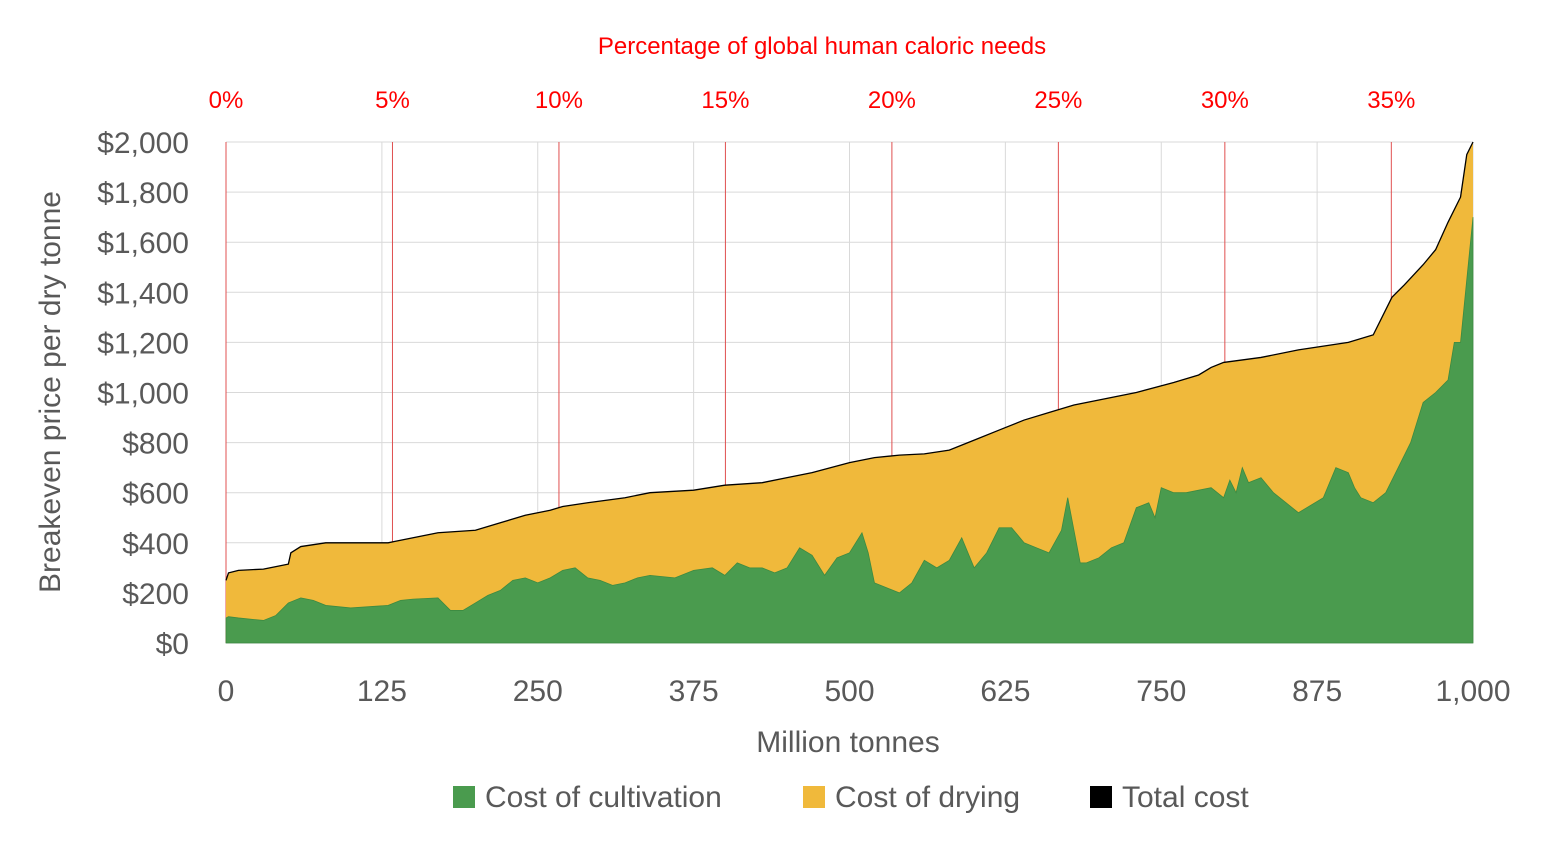 The height and width of the screenshot is (856, 1545). What do you see at coordinates (143, 143) in the screenshot?
I see `y-tick-label: $2,000` at bounding box center [143, 143].